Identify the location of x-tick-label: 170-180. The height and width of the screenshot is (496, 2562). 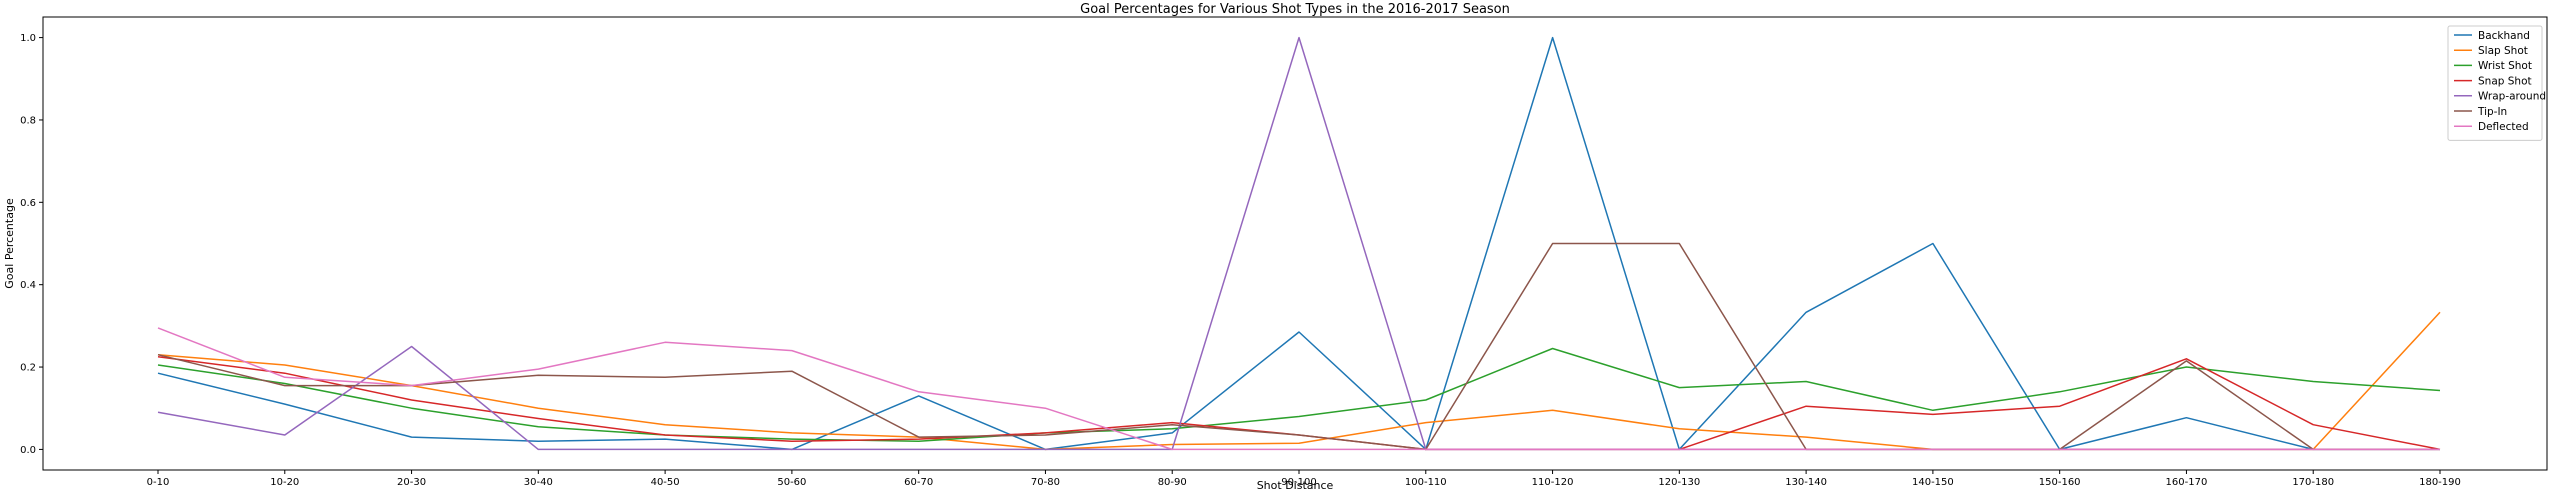
(2313, 482).